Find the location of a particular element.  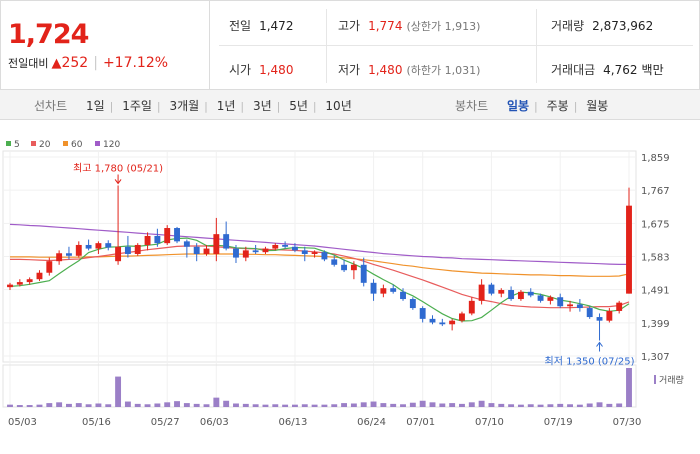

x-tick-label: 05/27 is located at coordinates (165, 422).